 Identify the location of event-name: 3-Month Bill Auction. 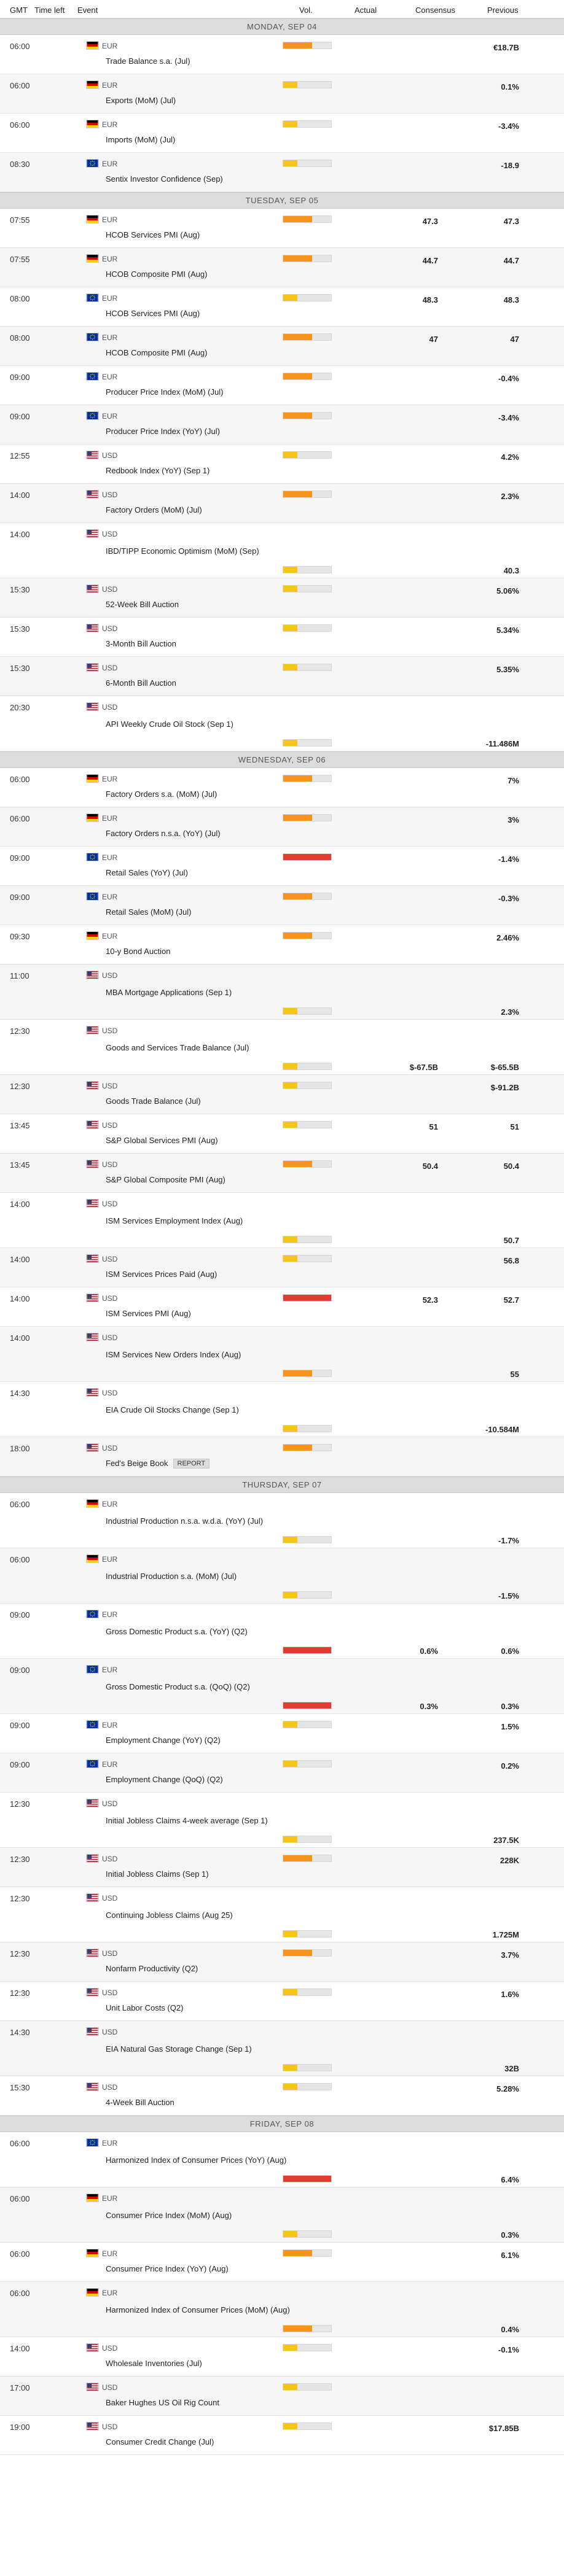
(141, 643).